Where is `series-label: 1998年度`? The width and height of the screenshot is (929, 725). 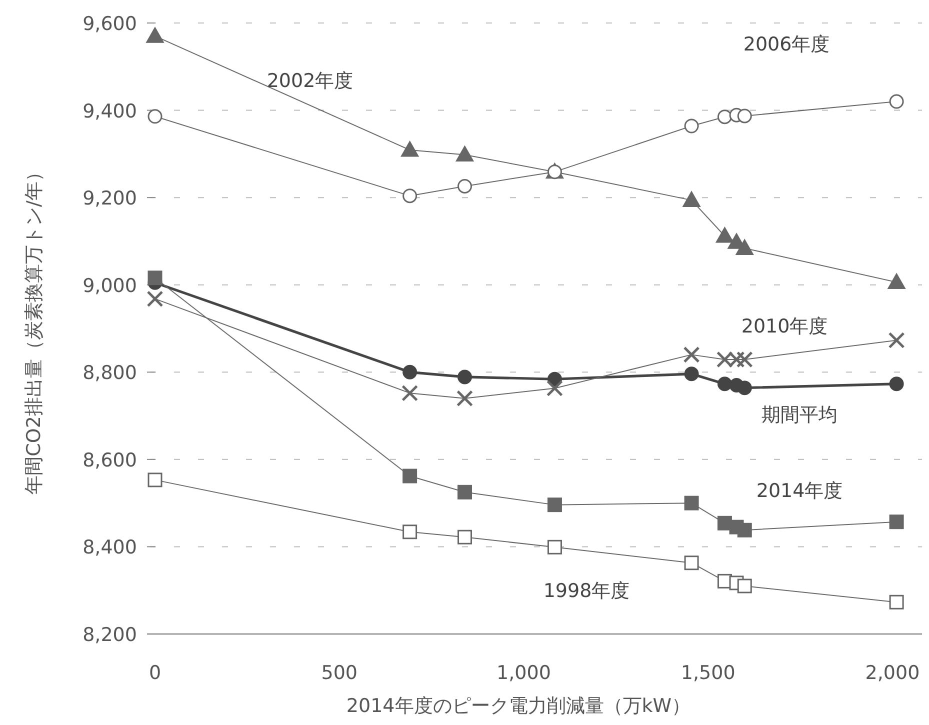 series-label: 1998年度 is located at coordinates (586, 591).